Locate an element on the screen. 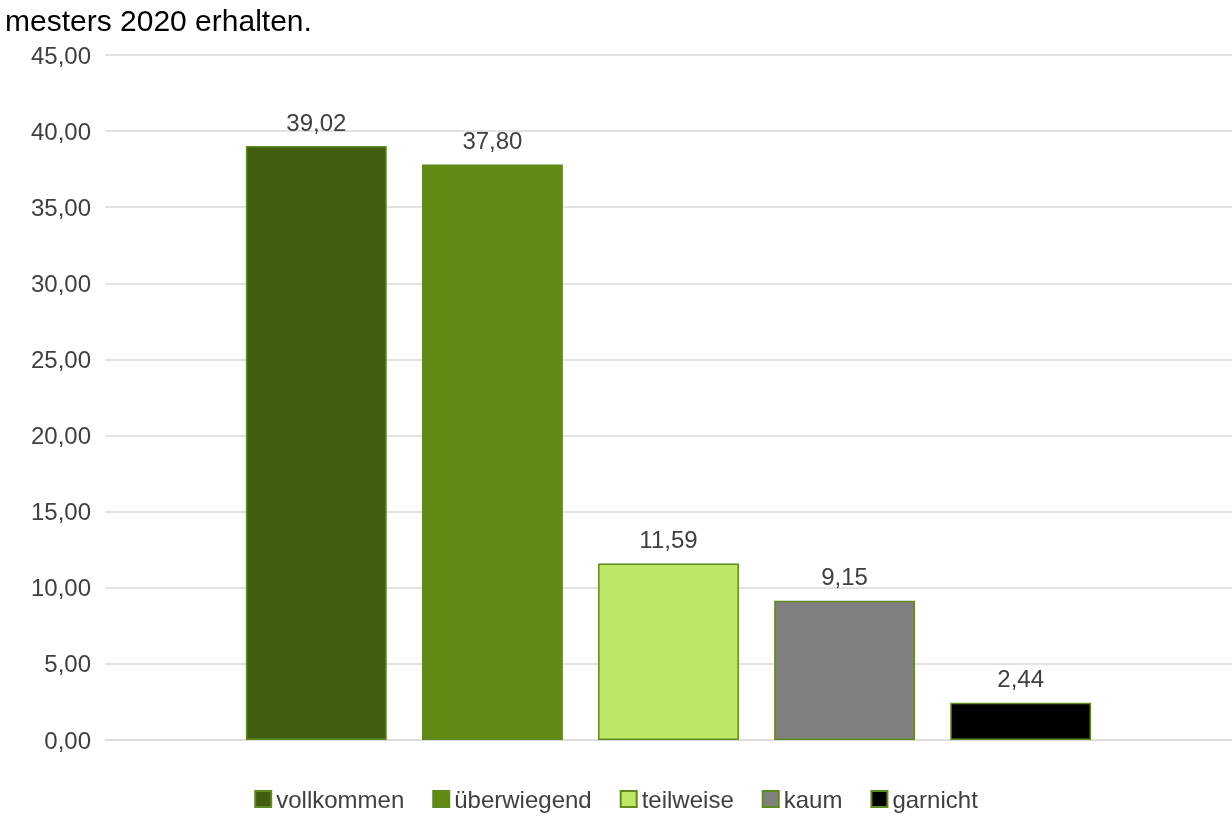 Image resolution: width=1232 pixels, height=818 pixels. y-tick-label: 20,00 is located at coordinates (60, 436).